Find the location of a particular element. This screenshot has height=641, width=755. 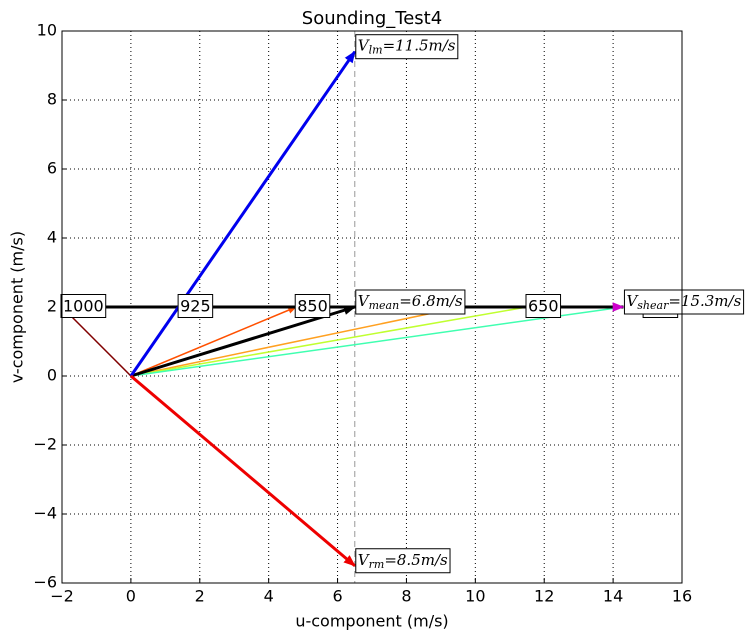

level-label-group: 1000 is located at coordinates (83, 306).